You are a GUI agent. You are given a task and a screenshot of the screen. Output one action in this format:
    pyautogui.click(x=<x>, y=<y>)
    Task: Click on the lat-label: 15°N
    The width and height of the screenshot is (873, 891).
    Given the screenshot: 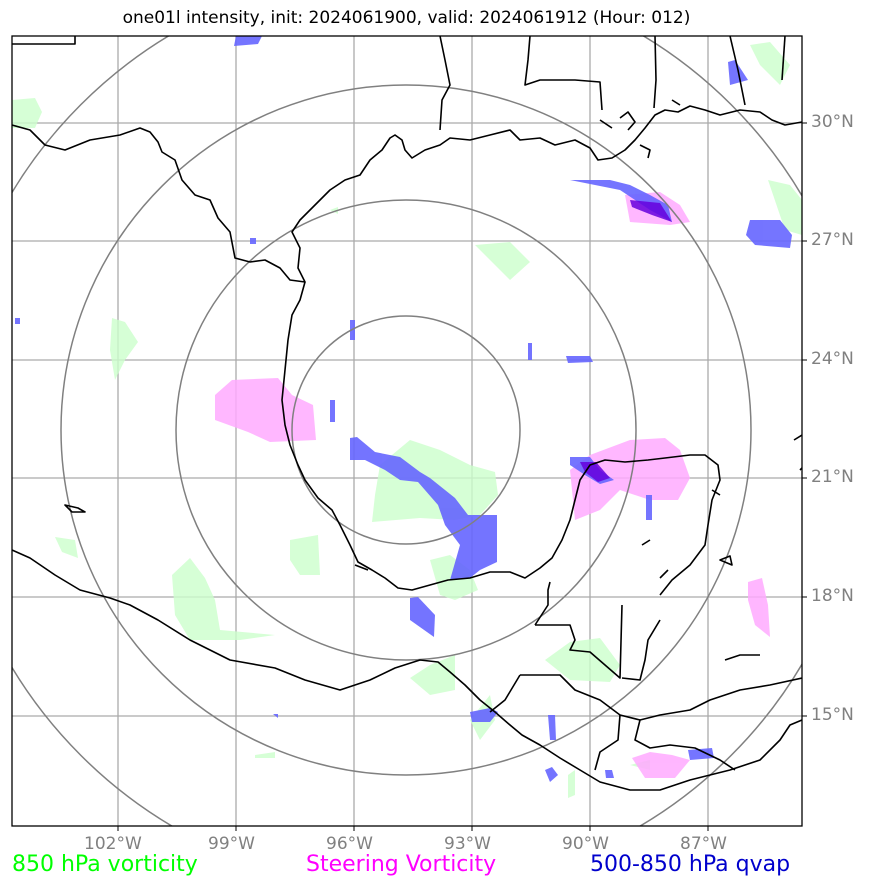 What is the action you would take?
    pyautogui.click(x=832, y=715)
    